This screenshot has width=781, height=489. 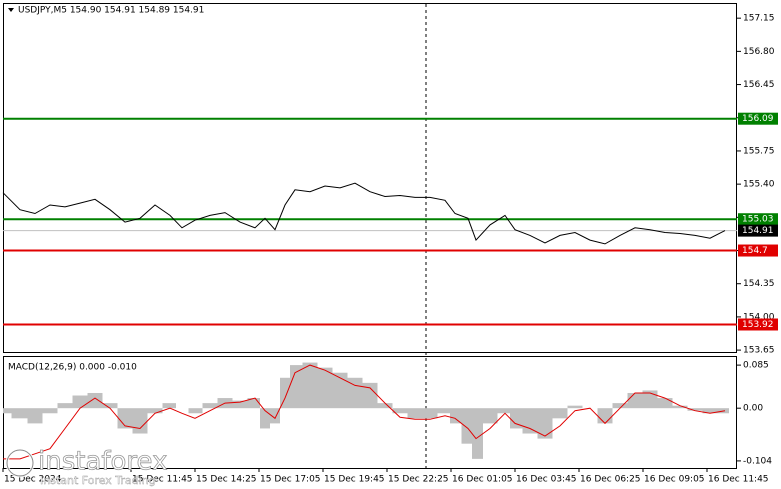 What do you see at coordinates (759, 284) in the screenshot?
I see `y-tick-label: 154.35` at bounding box center [759, 284].